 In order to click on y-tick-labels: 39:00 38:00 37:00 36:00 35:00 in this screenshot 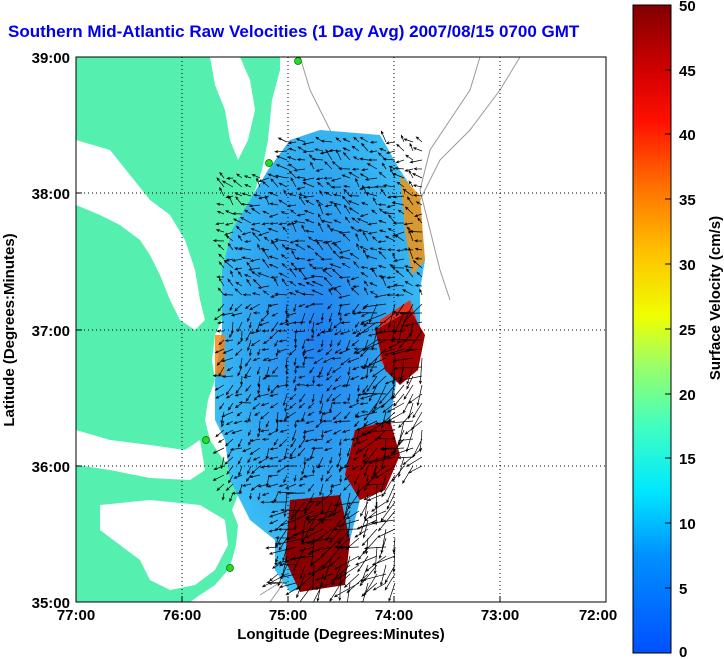, I will do `click(51, 331)`.